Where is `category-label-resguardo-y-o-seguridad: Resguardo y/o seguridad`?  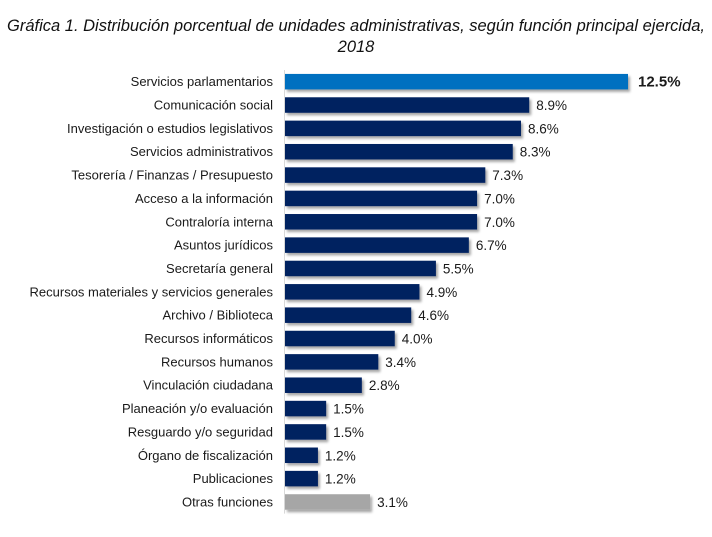
category-label-resguardo-y-o-seguridad: Resguardo y/o seguridad is located at coordinates (200, 431).